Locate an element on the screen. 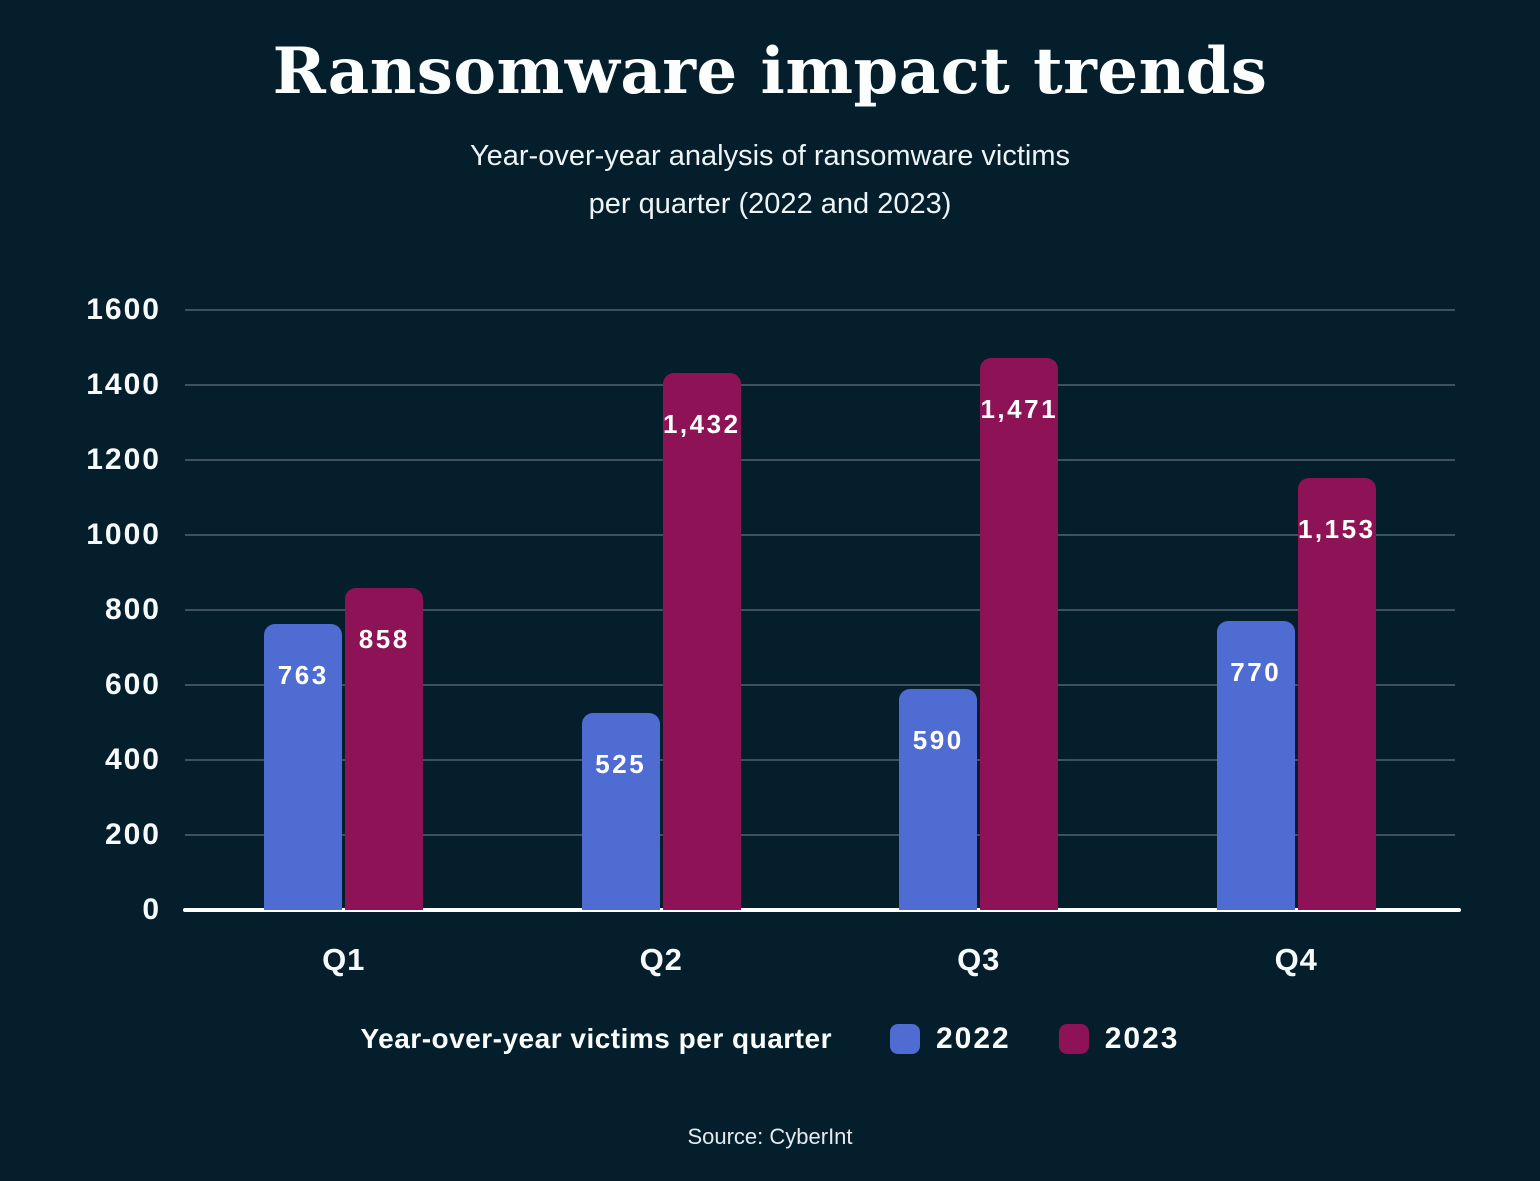 This screenshot has height=1181, width=1540. source-credit: Source: CyberInt is located at coordinates (770, 1136).